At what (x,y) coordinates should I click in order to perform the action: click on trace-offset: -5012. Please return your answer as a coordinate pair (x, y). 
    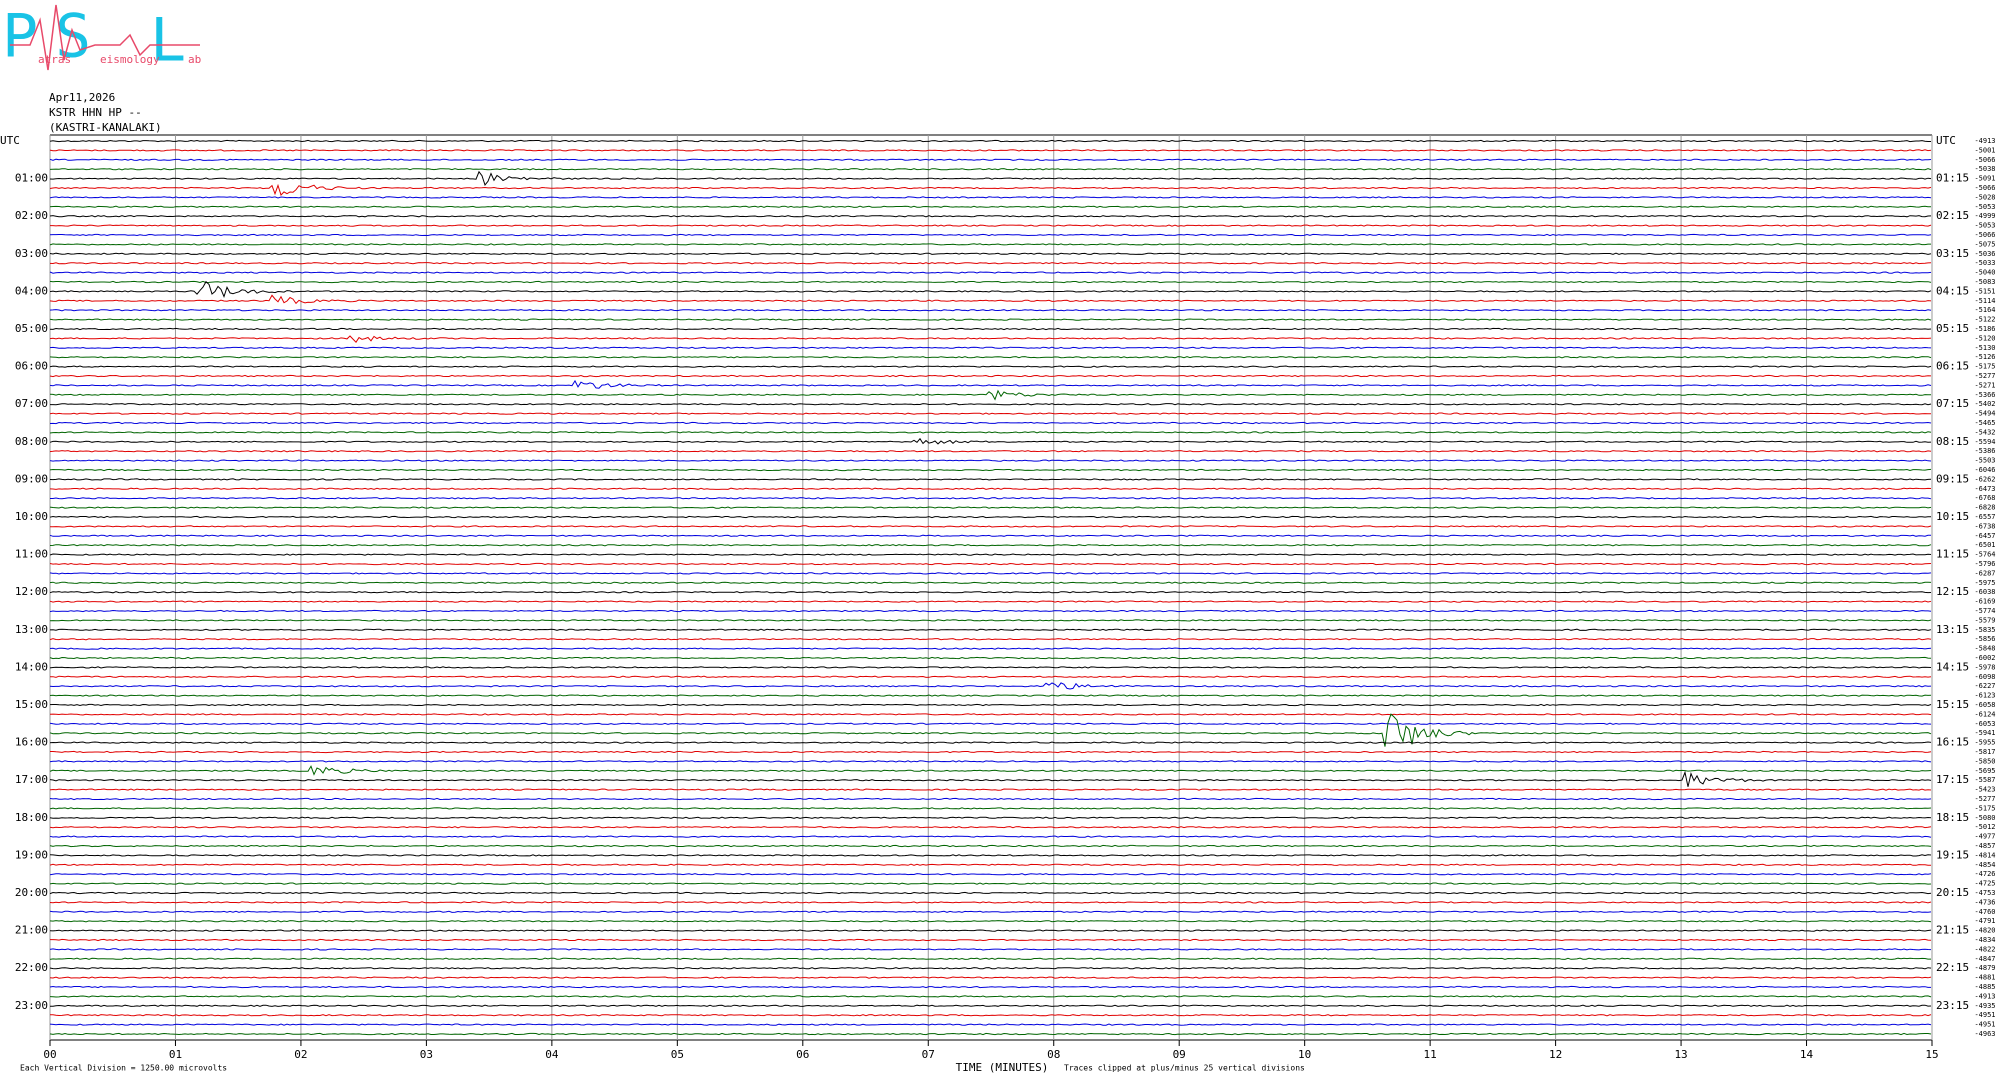
    Looking at the image, I should click on (1984, 827).